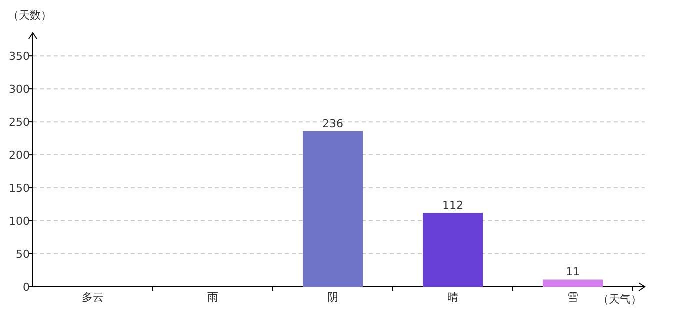 This screenshot has height=320, width=680. I want to click on data-label: 236, so click(333, 123).